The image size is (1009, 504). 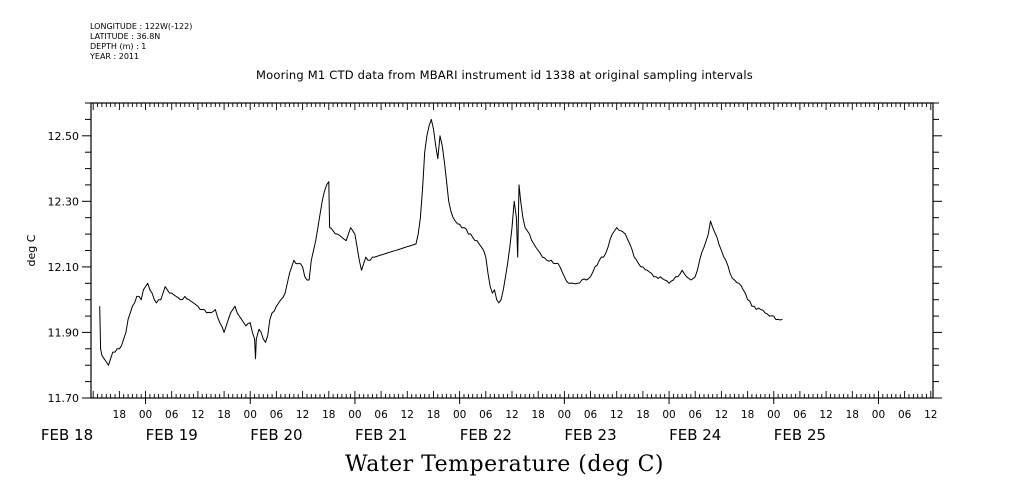 I want to click on depth-label: DEPTH (m) : 1, so click(x=118, y=46).